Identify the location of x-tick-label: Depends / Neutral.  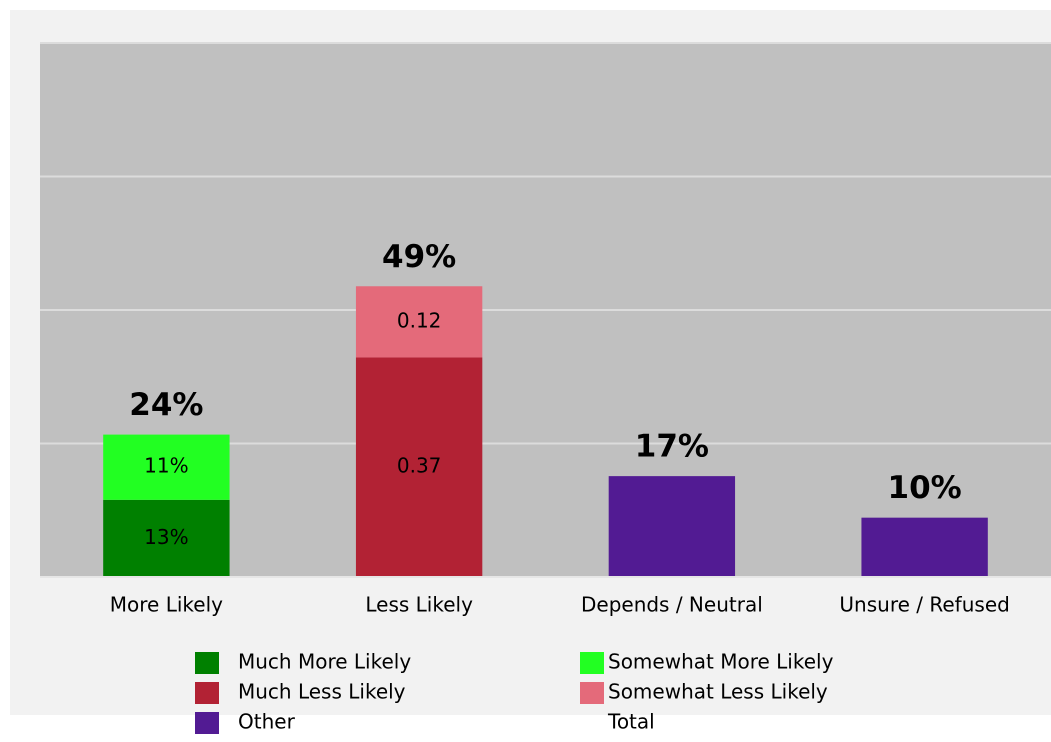
(672, 605).